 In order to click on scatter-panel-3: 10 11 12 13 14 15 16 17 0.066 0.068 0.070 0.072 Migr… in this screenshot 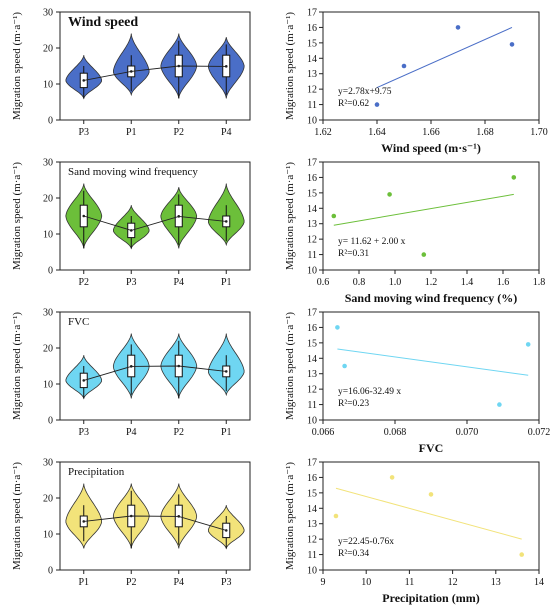, I will do `click(417, 382)`.